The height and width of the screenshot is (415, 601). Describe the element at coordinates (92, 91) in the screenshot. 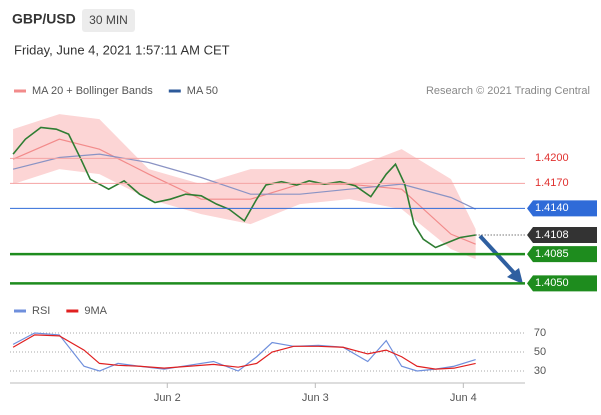

I see `legend-label: MA 20 + Bollinger Bands` at that location.